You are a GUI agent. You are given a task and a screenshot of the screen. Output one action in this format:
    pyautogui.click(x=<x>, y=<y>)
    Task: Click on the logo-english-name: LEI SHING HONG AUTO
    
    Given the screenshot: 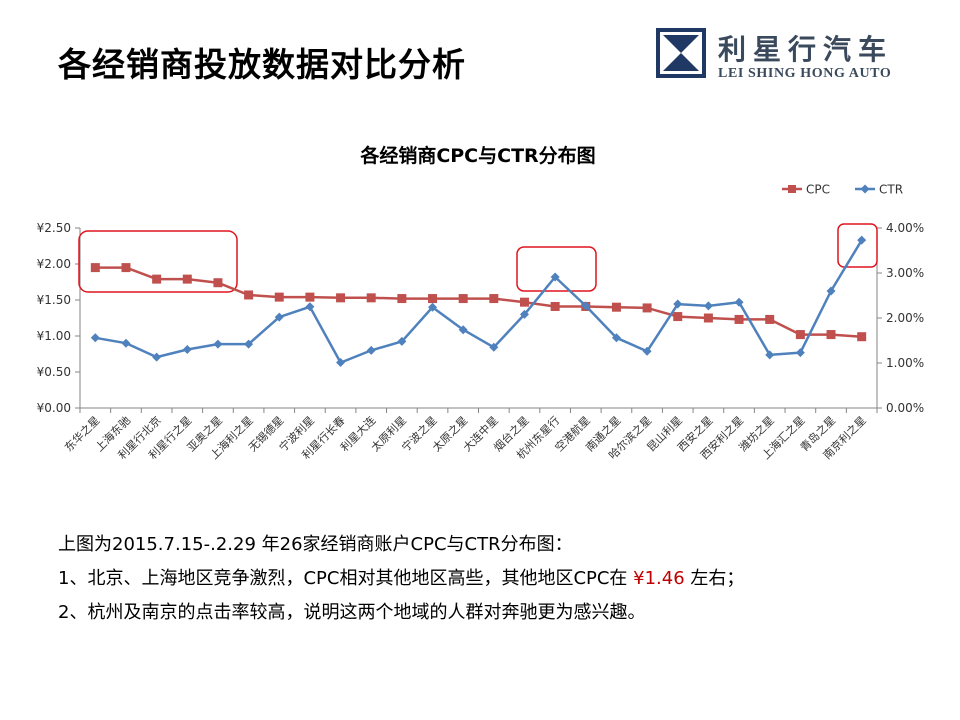 What is the action you would take?
    pyautogui.click(x=805, y=73)
    